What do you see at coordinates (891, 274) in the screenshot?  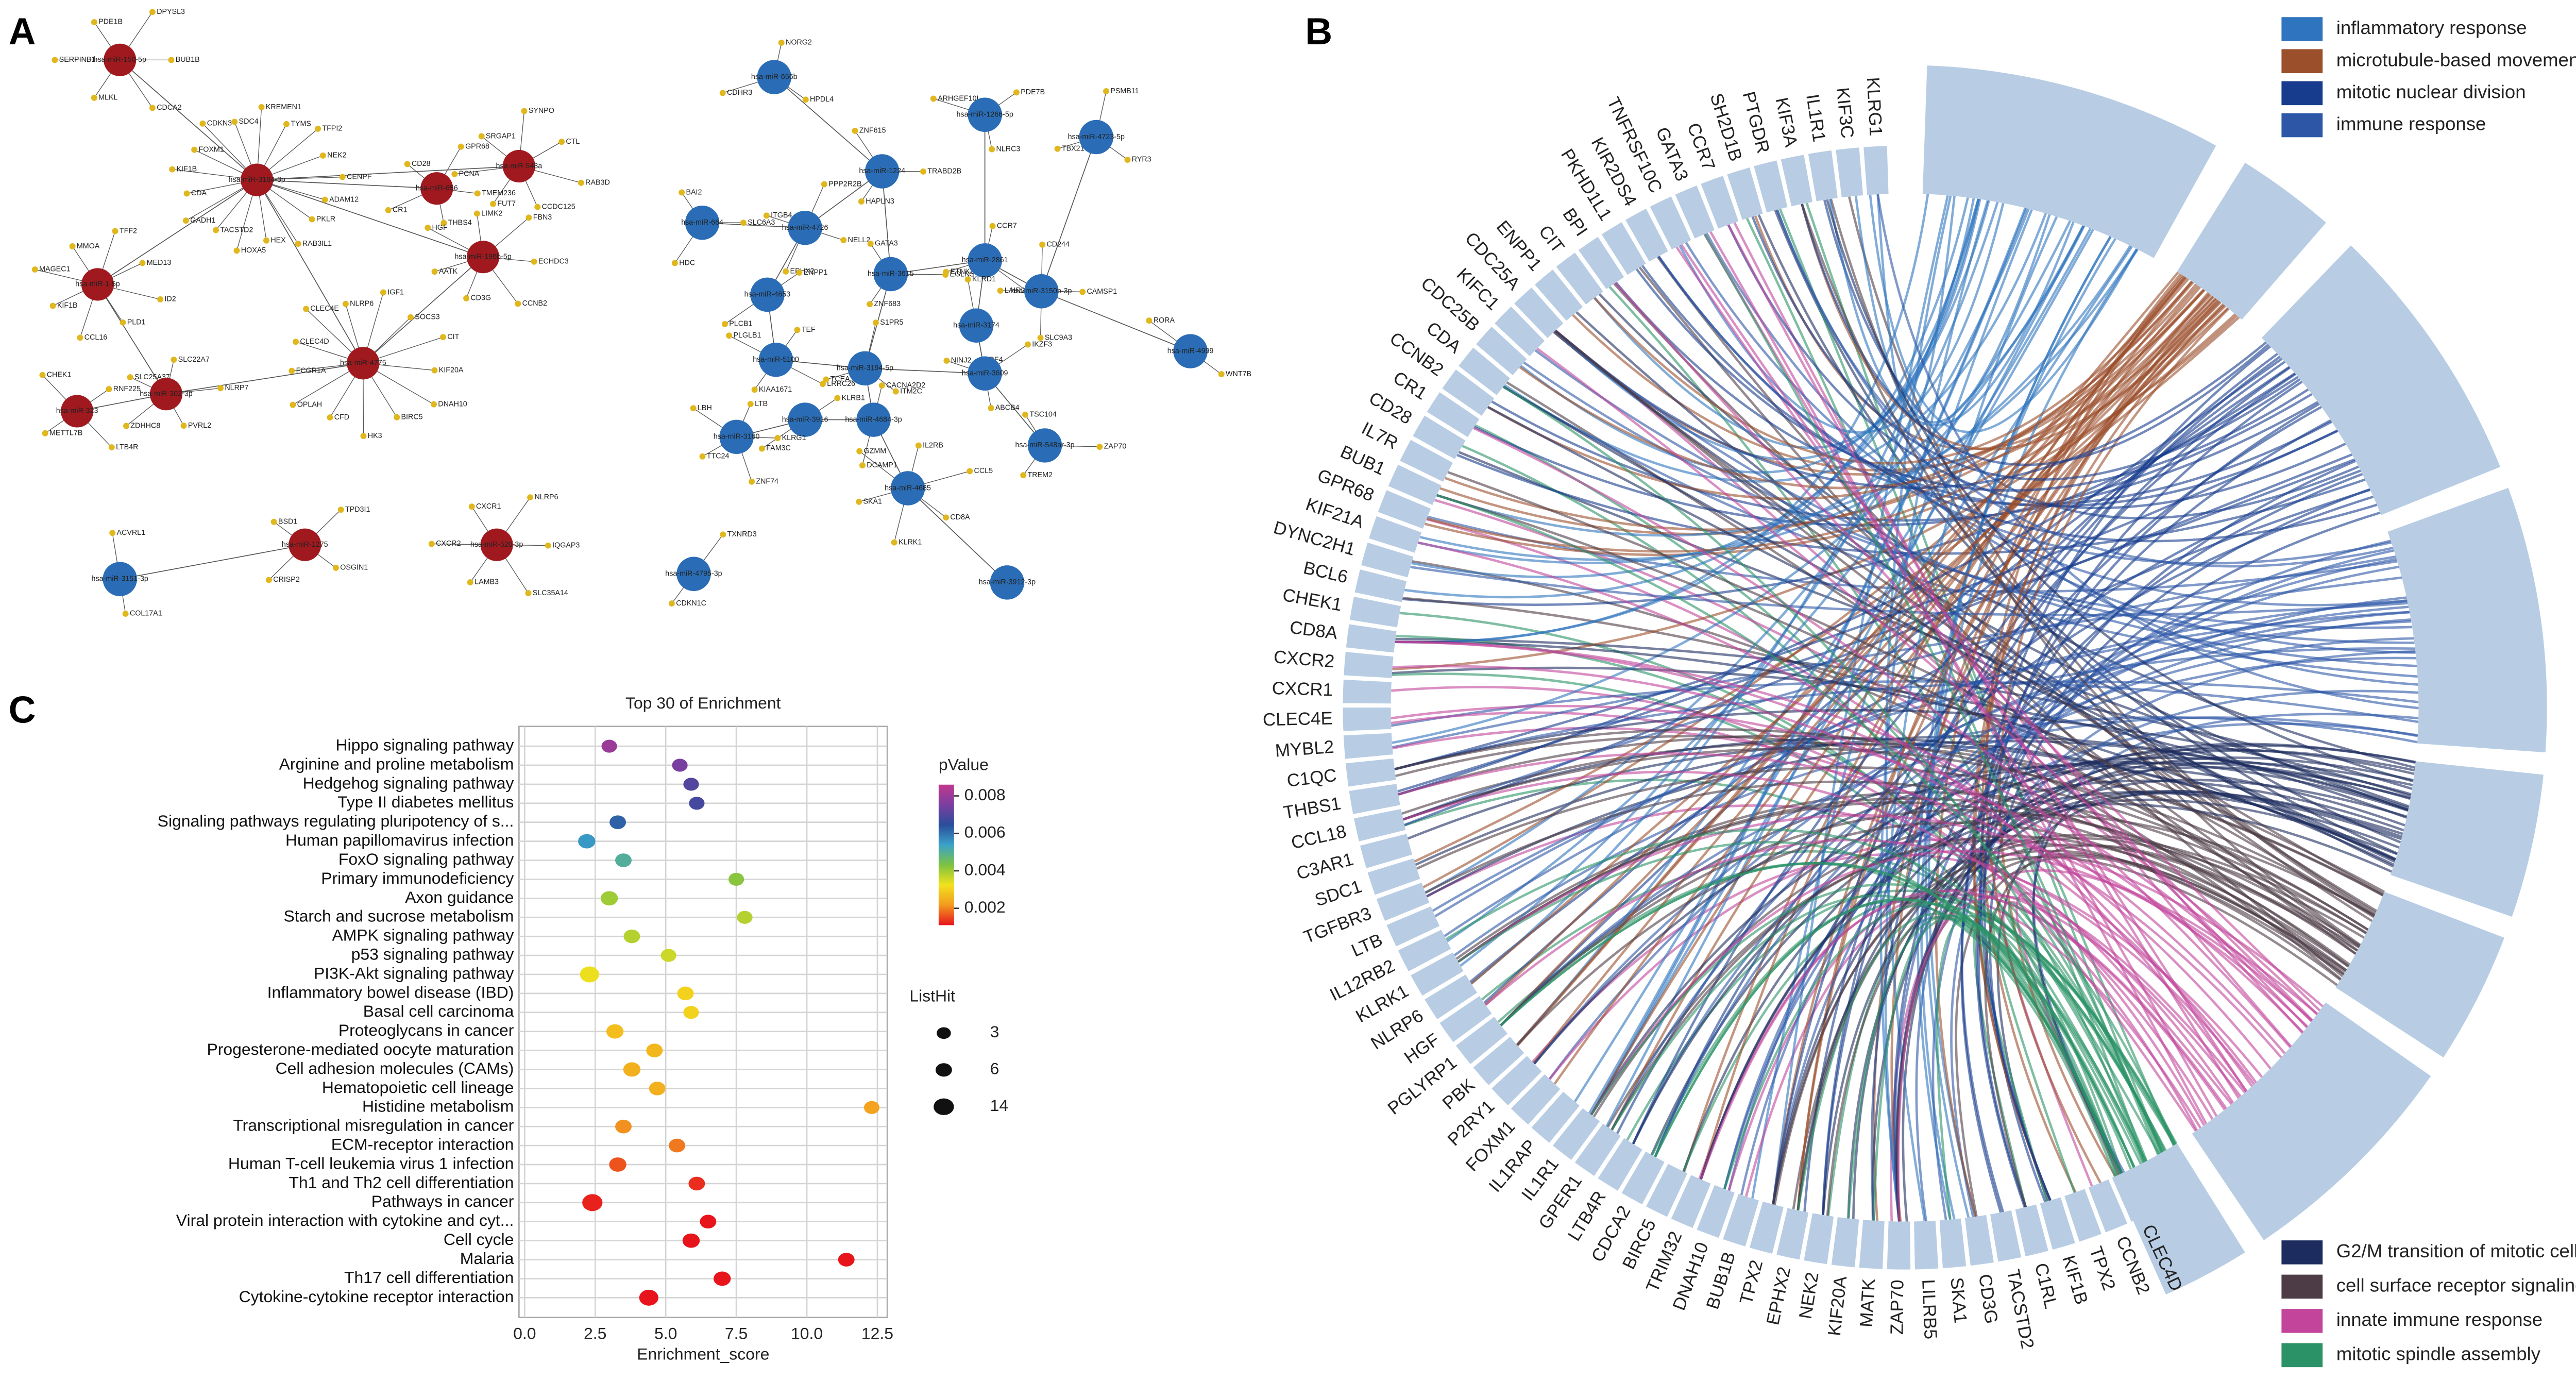 I see `mirna-label: hsa-miR-3615` at bounding box center [891, 274].